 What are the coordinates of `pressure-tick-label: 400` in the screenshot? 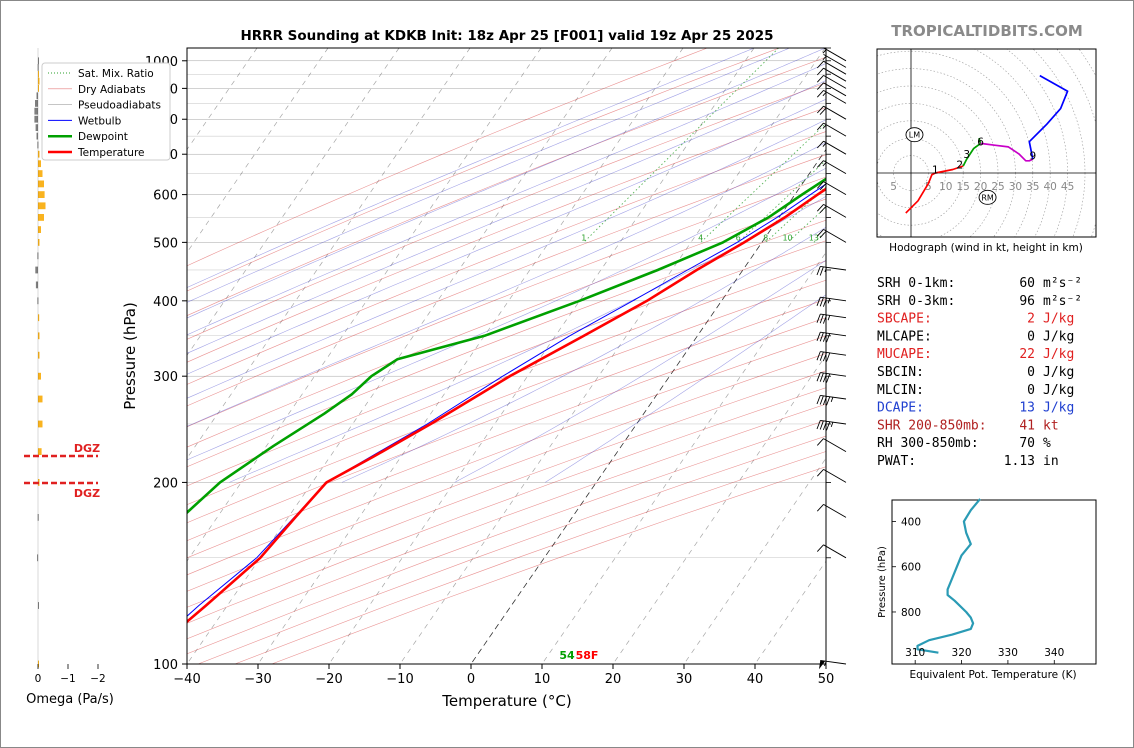 It's located at (165, 302).